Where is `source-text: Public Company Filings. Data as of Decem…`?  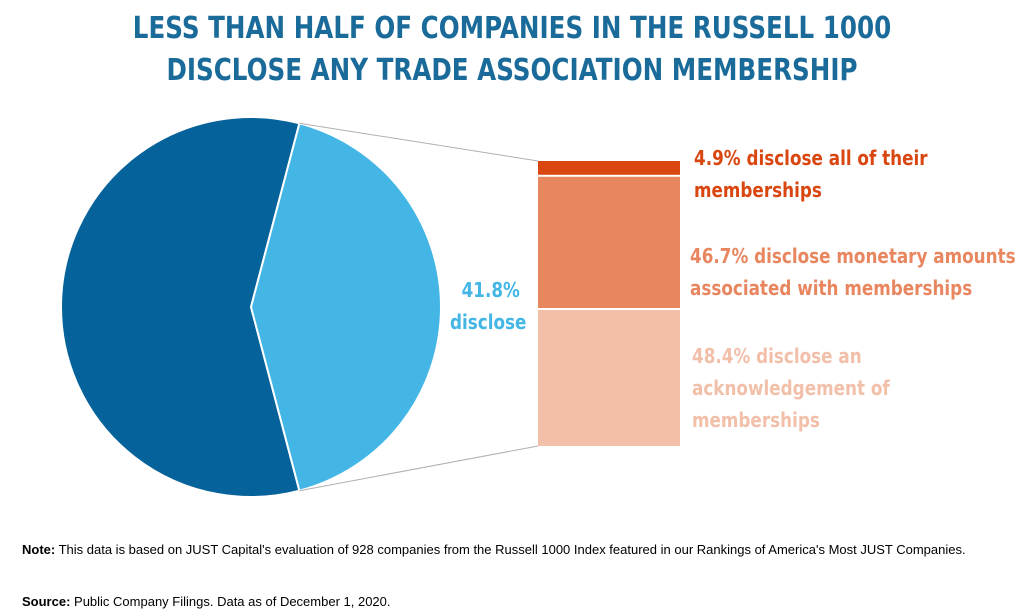
source-text: Public Company Filings. Data as of Decem… is located at coordinates (230, 601).